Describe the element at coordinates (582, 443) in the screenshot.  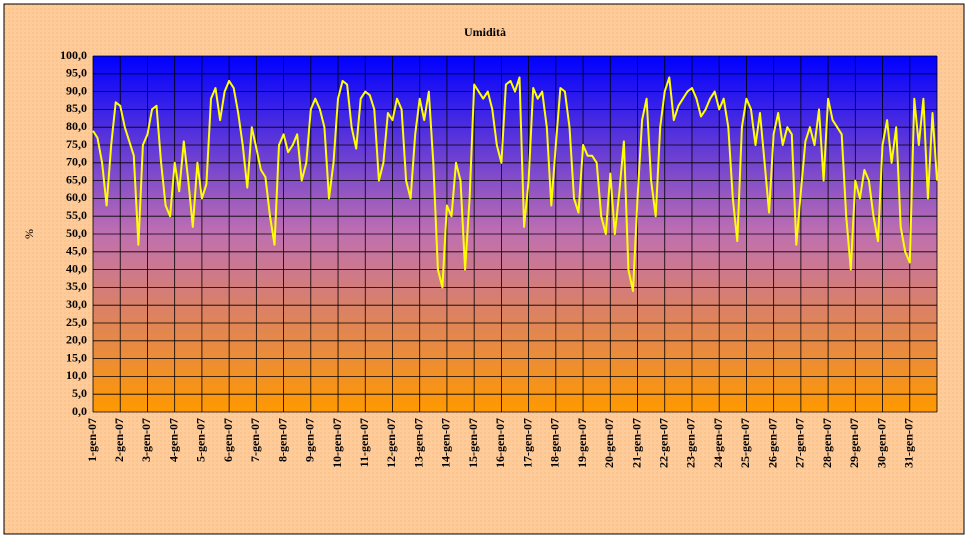
I see `x-tick-label: 19-gen-07` at that location.